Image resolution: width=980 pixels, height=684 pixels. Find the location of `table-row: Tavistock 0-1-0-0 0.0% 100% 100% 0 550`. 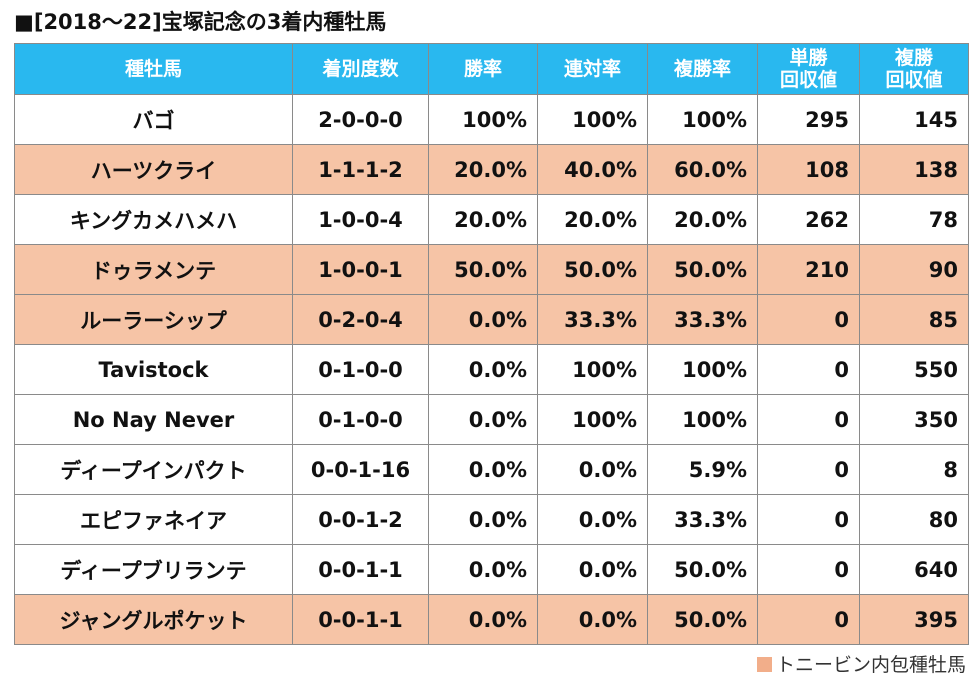

table-row: Tavistock 0-1-0-0 0.0% 100% 100% 0 550 is located at coordinates (491, 369).